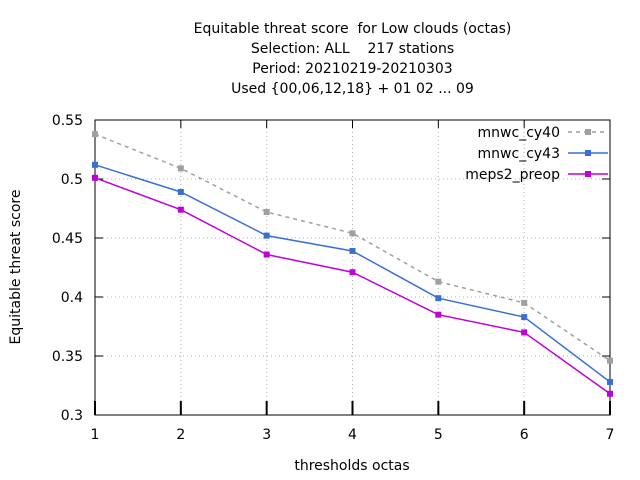 The width and height of the screenshot is (640, 480). What do you see at coordinates (67, 239) in the screenshot?
I see `y-tick-label: 0.45` at bounding box center [67, 239].